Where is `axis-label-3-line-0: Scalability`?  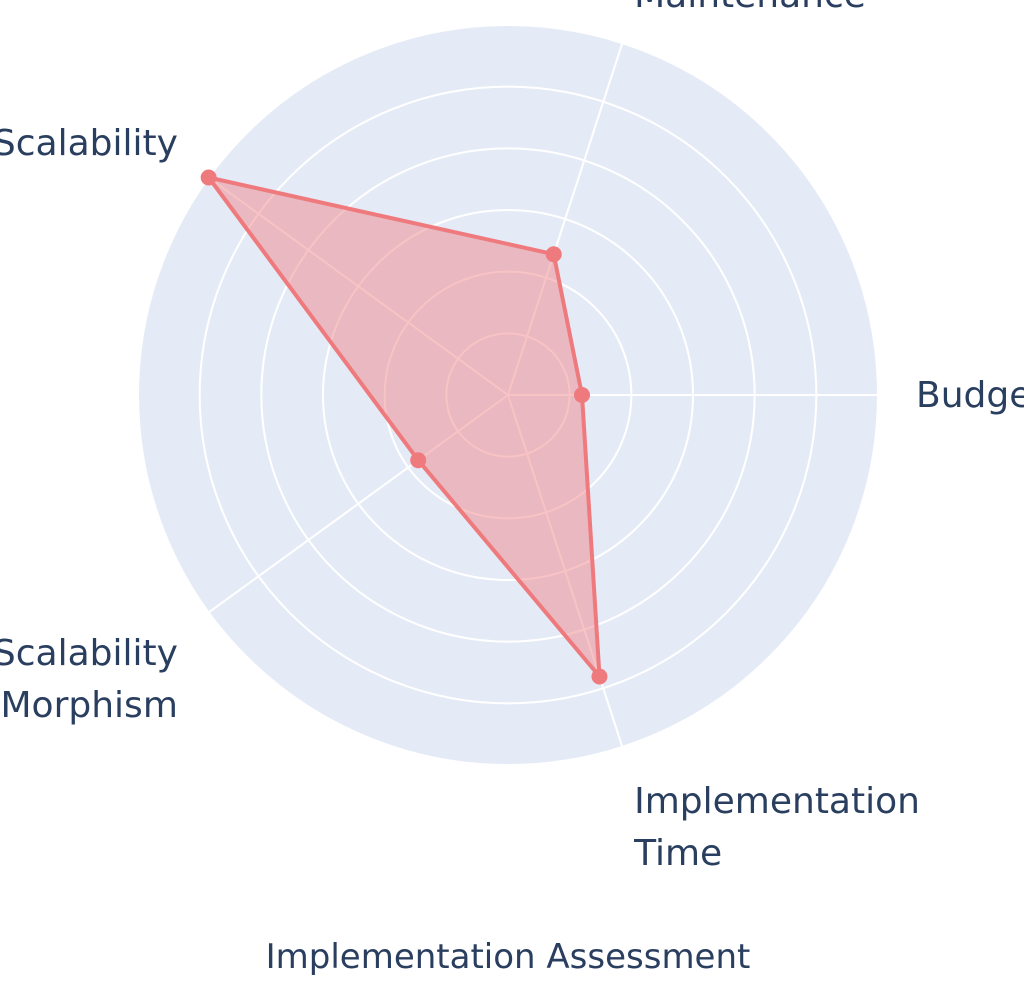 axis-label-3-line-0: Scalability is located at coordinates (89, 653).